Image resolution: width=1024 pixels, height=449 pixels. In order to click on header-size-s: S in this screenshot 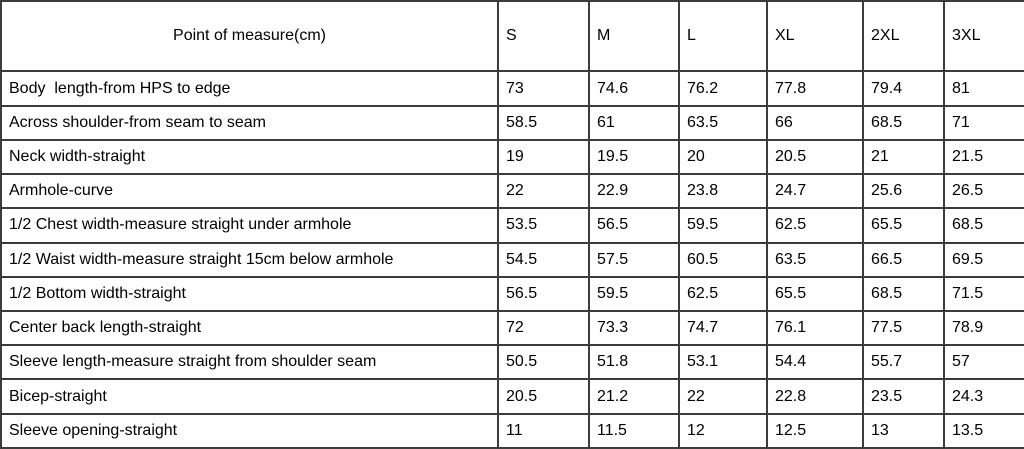, I will do `click(543, 36)`.